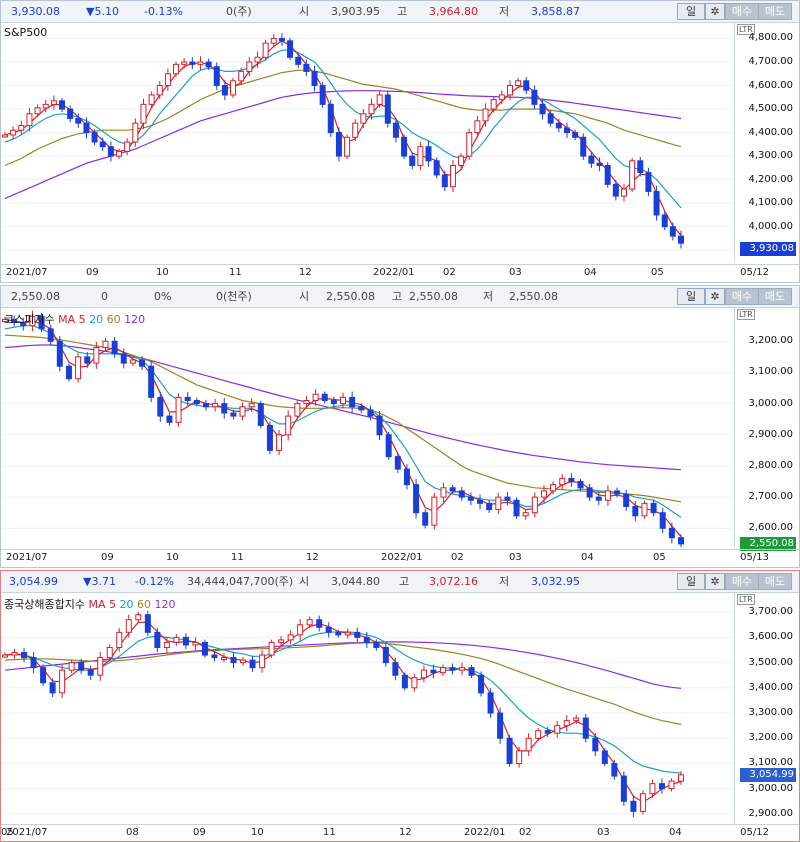  Describe the element at coordinates (590, 272) in the screenshot. I see `x-tick-label: 04` at that location.